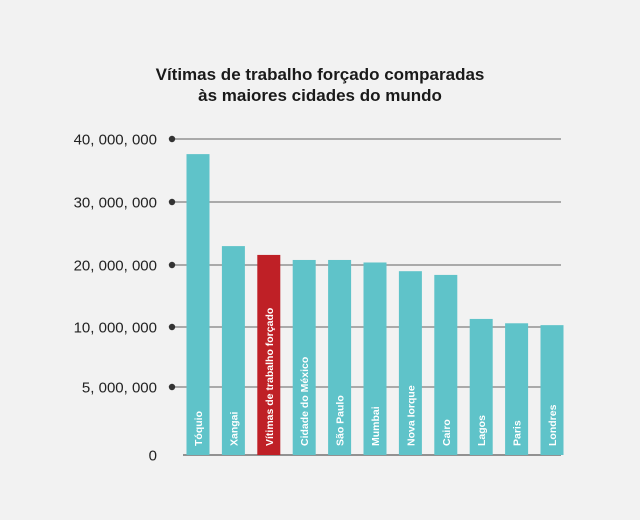  Describe the element at coordinates (115, 140) in the screenshot. I see `y-tick-label: 40, 000, 000` at that location.